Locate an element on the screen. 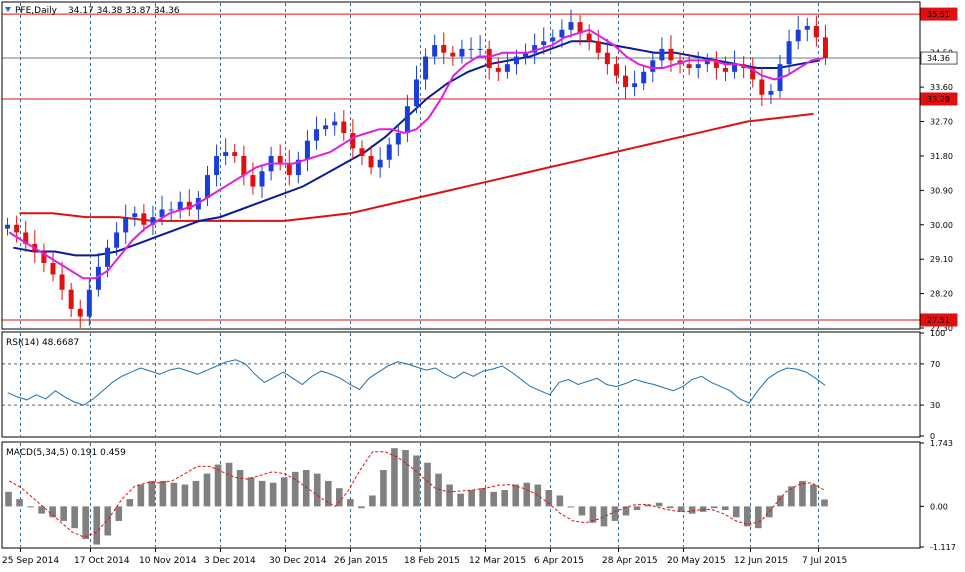 The width and height of the screenshot is (965, 572). rsi-indicator is located at coordinates (461, 382).